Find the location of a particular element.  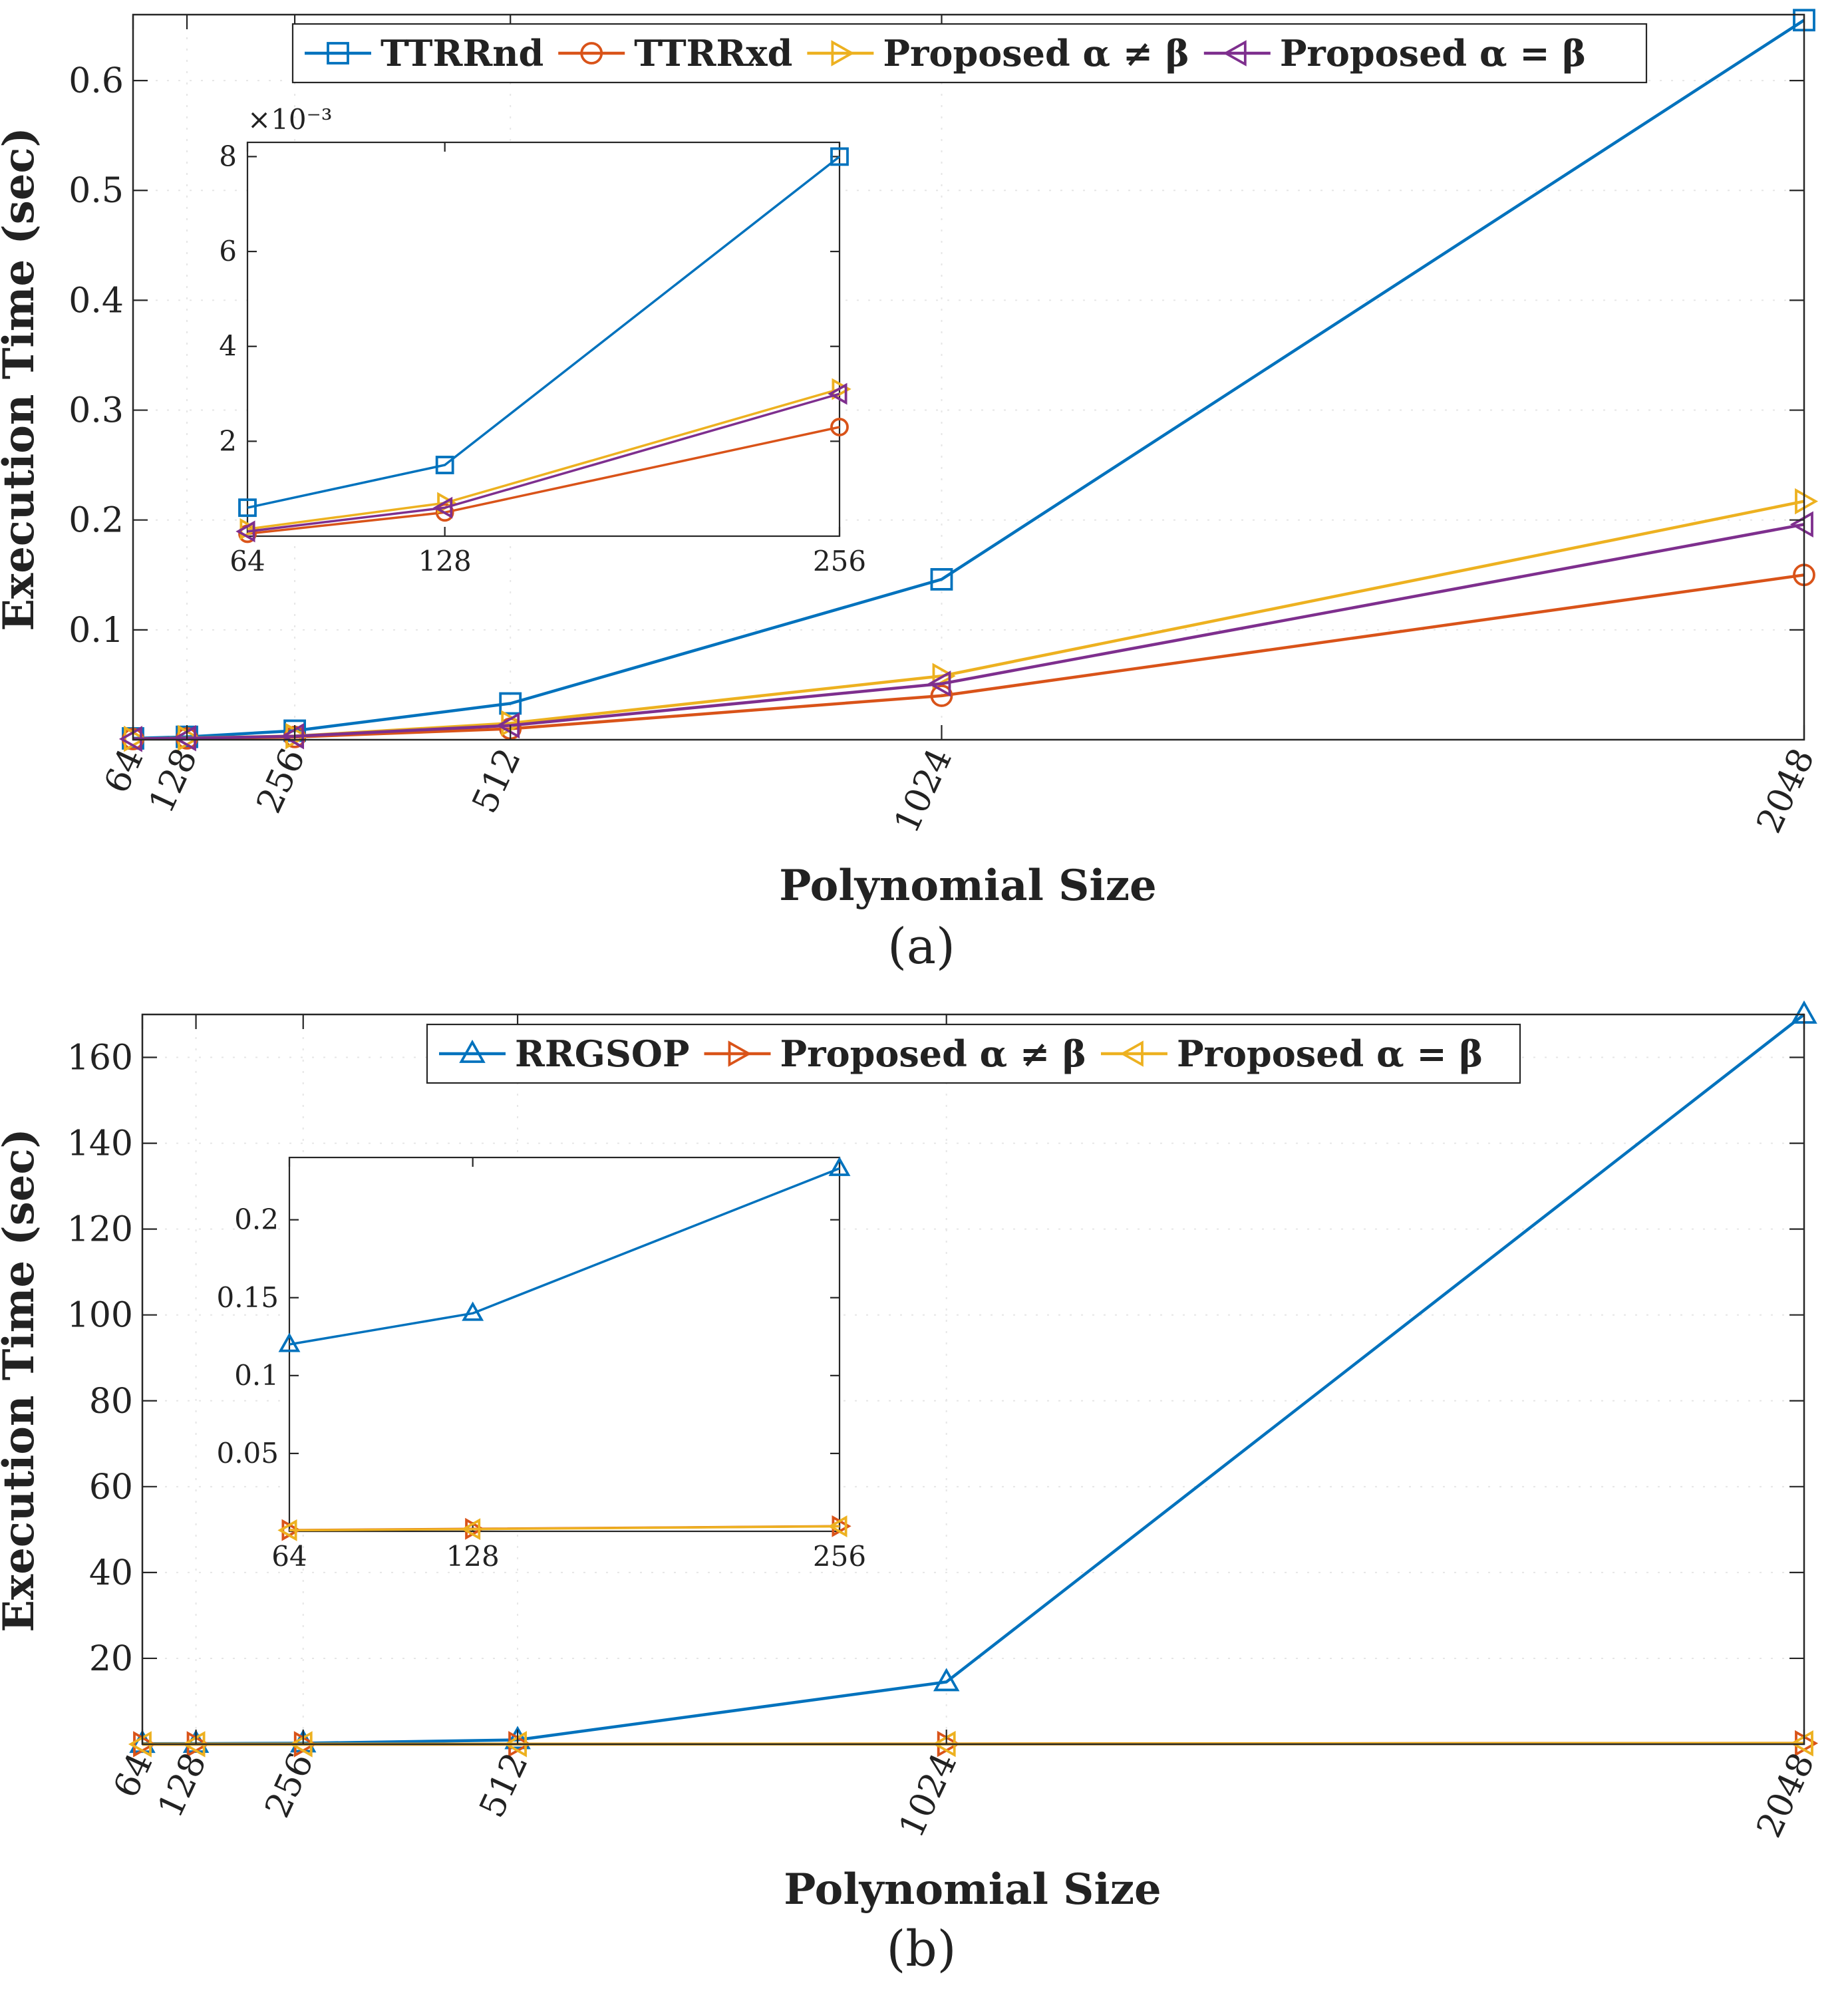

panel-label: (a) is located at coordinates (921, 946).